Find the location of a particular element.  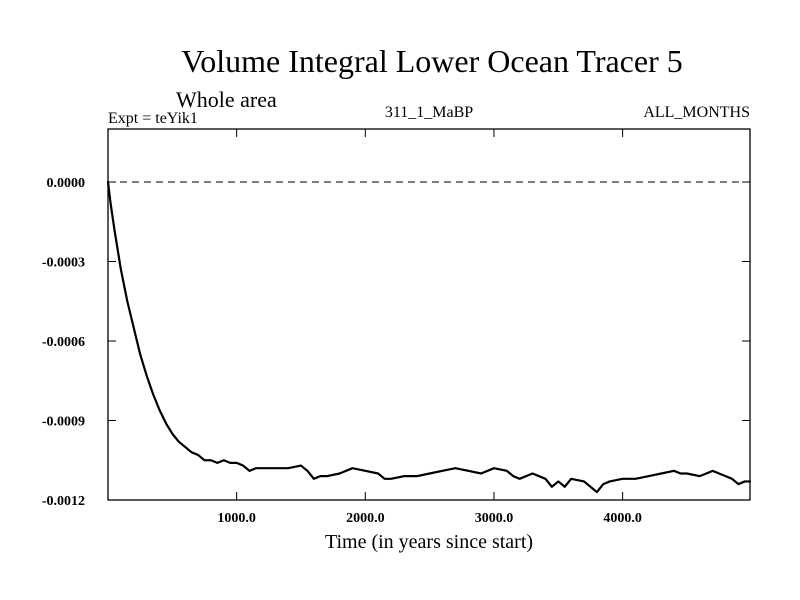

x-tick-label: 1000.0 is located at coordinates (236, 518).